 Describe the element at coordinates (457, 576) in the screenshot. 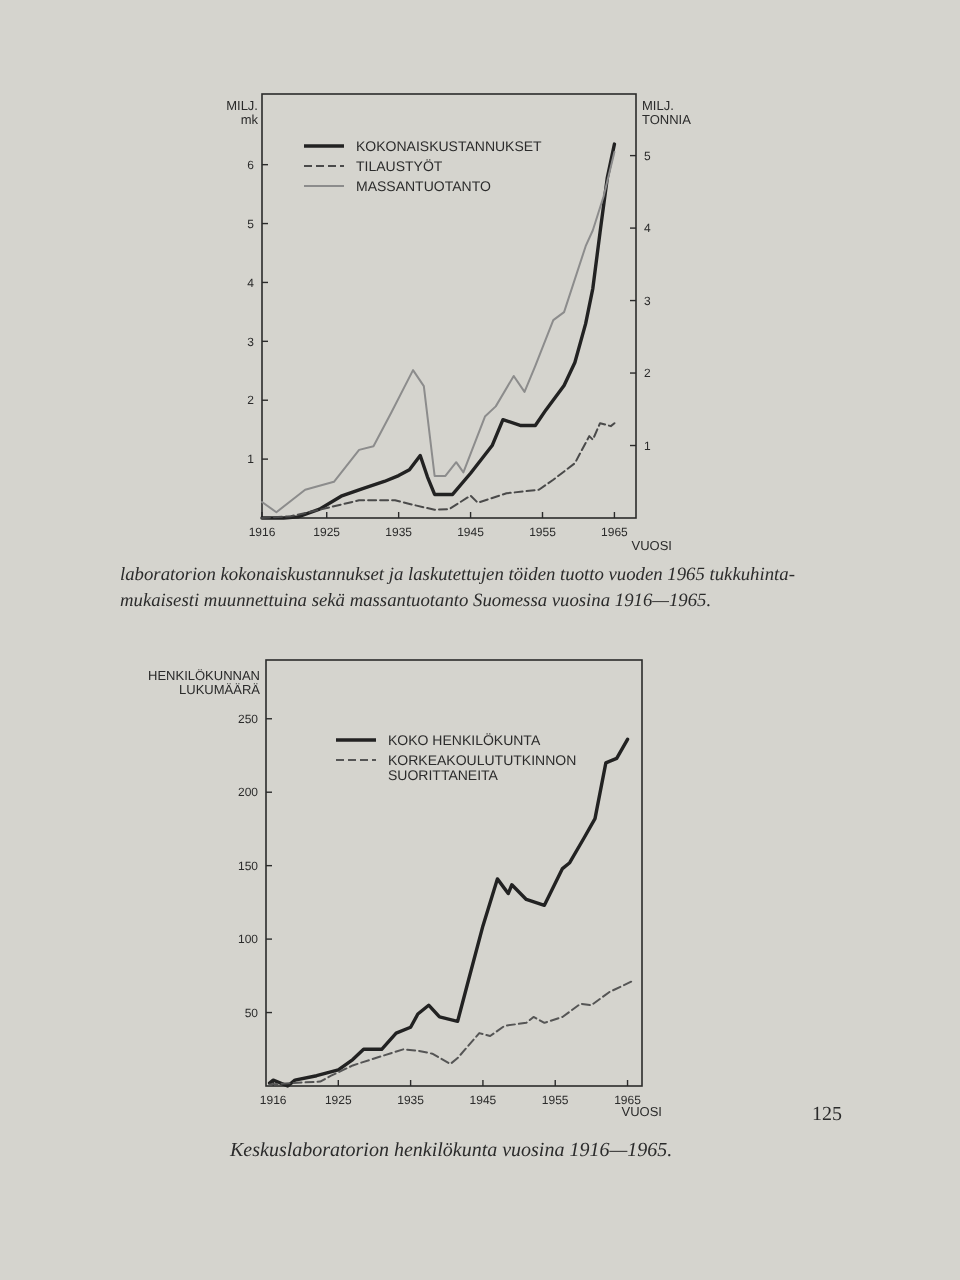

I see `text: laboratorion kokonaiskustannukset ja laskutettujen töiden tuotto vuoden 1965 tukkuhinta-` at that location.